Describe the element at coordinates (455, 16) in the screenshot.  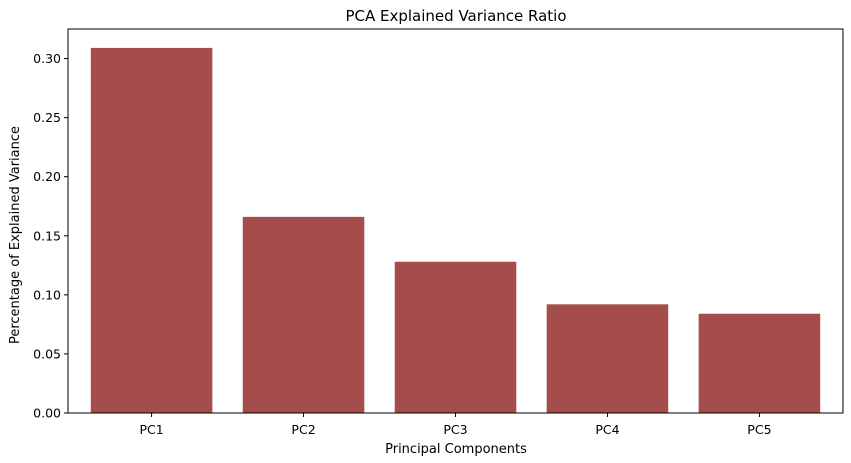
I see `chart-title: PCA Explained Variance Ratio` at that location.